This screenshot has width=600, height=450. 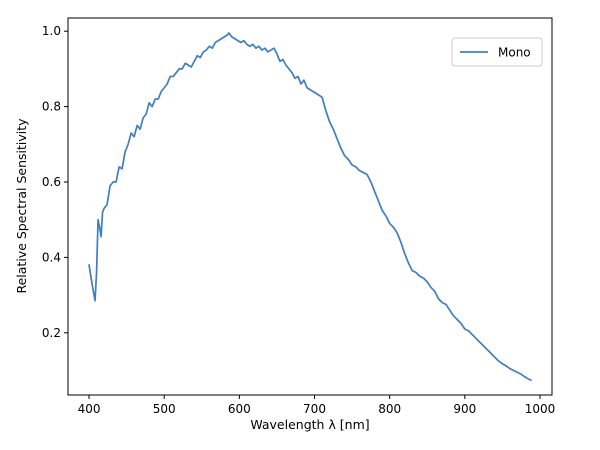 I want to click on x-tick-label: 700, so click(x=314, y=409).